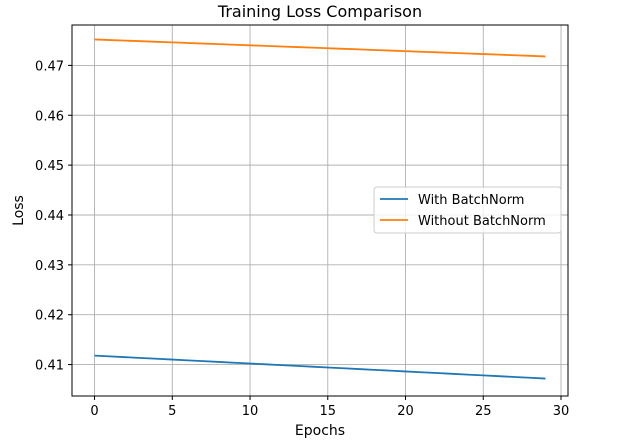 The width and height of the screenshot is (619, 442). I want to click on x-tick-label: 15, so click(328, 411).